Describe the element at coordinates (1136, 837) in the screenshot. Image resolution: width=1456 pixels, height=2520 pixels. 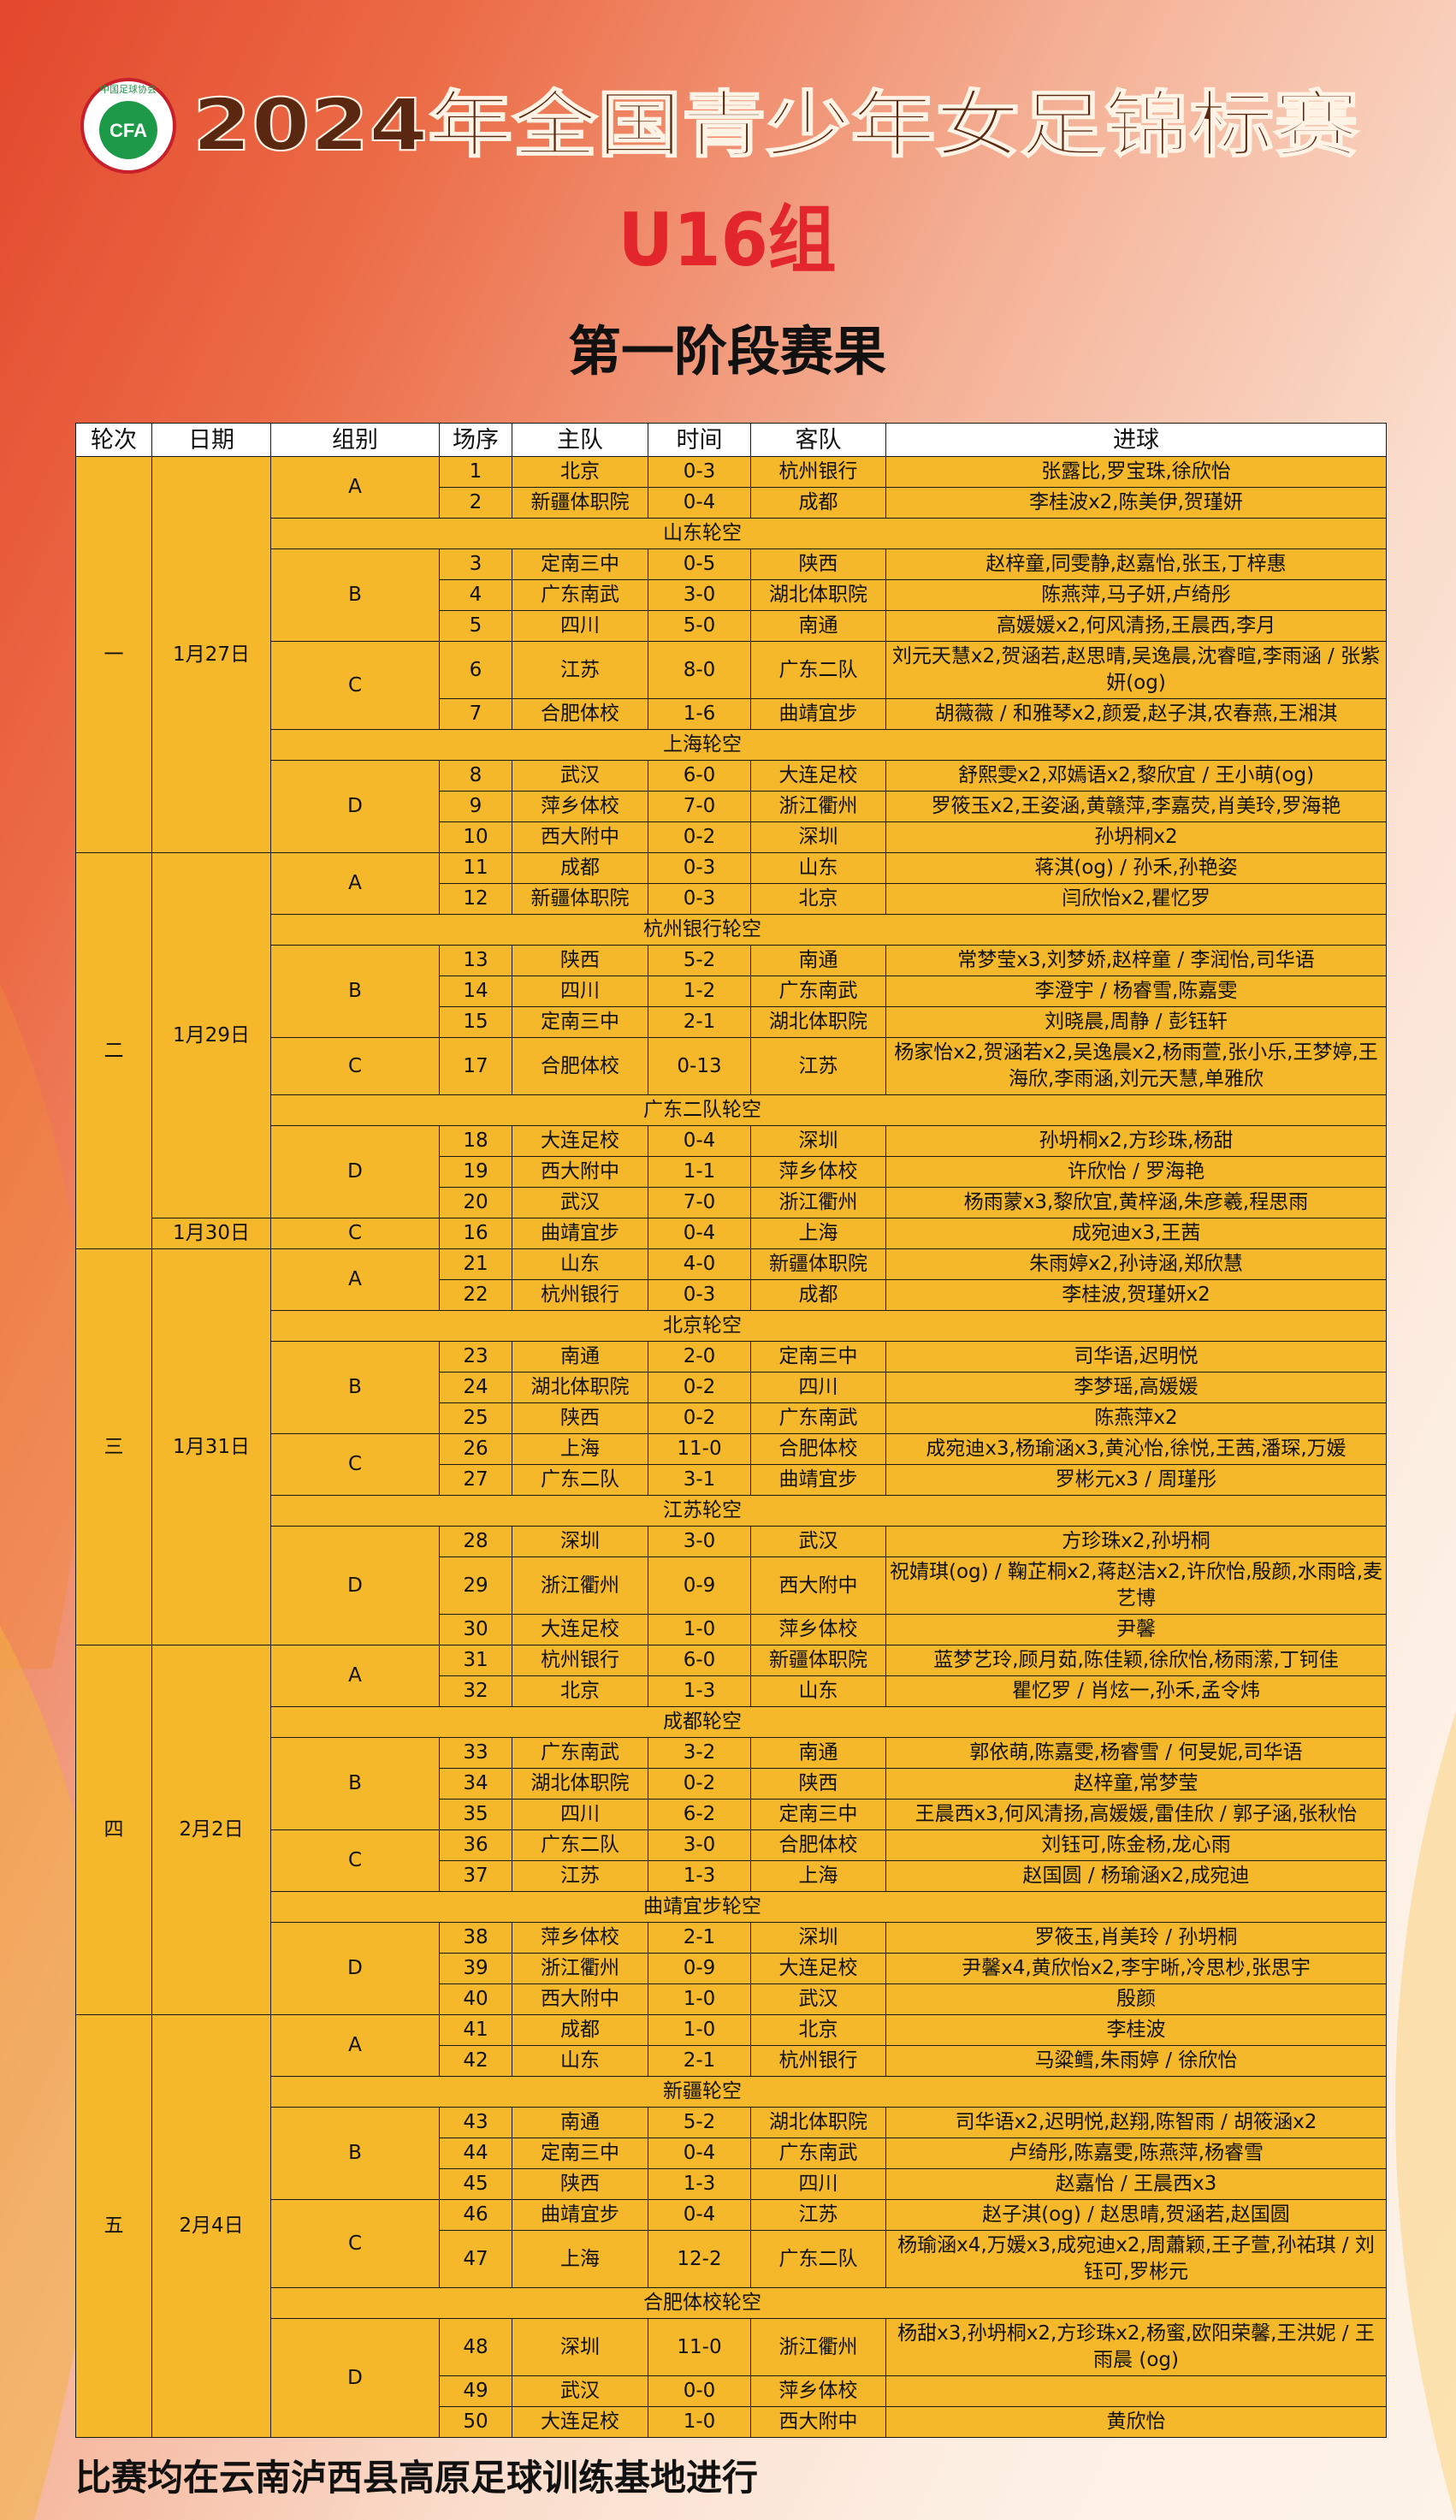
I see `scorers: 孙坍桐x2` at that location.